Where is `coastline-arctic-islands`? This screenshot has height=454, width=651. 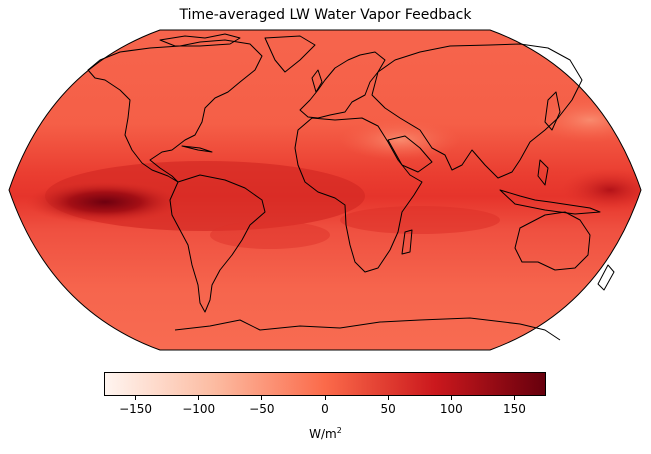 coastline-arctic-islands is located at coordinates (200, 40).